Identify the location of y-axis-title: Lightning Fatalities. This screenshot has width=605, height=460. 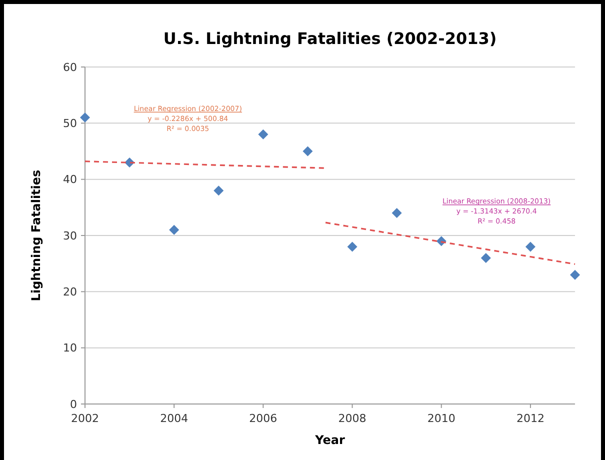
(36, 236).